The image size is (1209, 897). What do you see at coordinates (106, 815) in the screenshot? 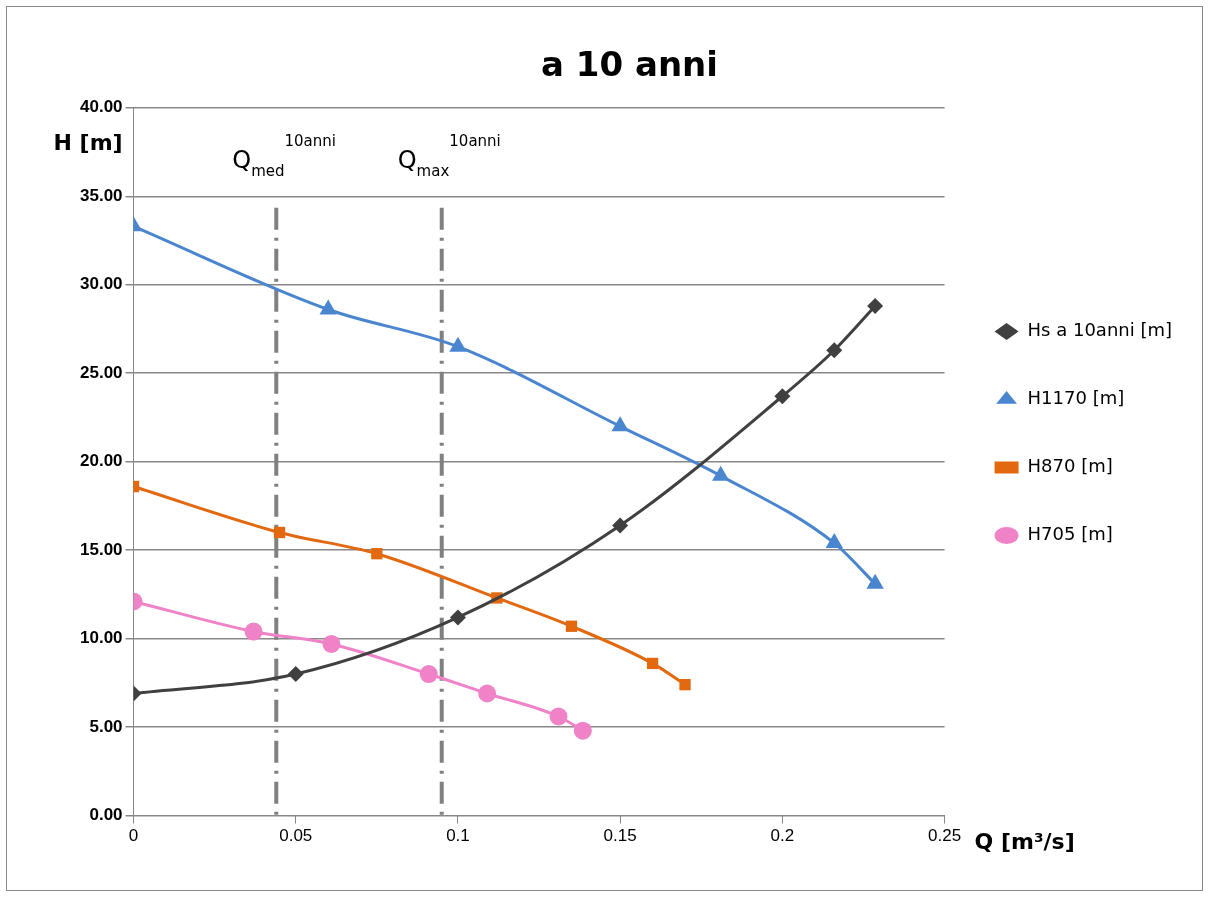
I see `y-tick-label: 0.00` at bounding box center [106, 815].